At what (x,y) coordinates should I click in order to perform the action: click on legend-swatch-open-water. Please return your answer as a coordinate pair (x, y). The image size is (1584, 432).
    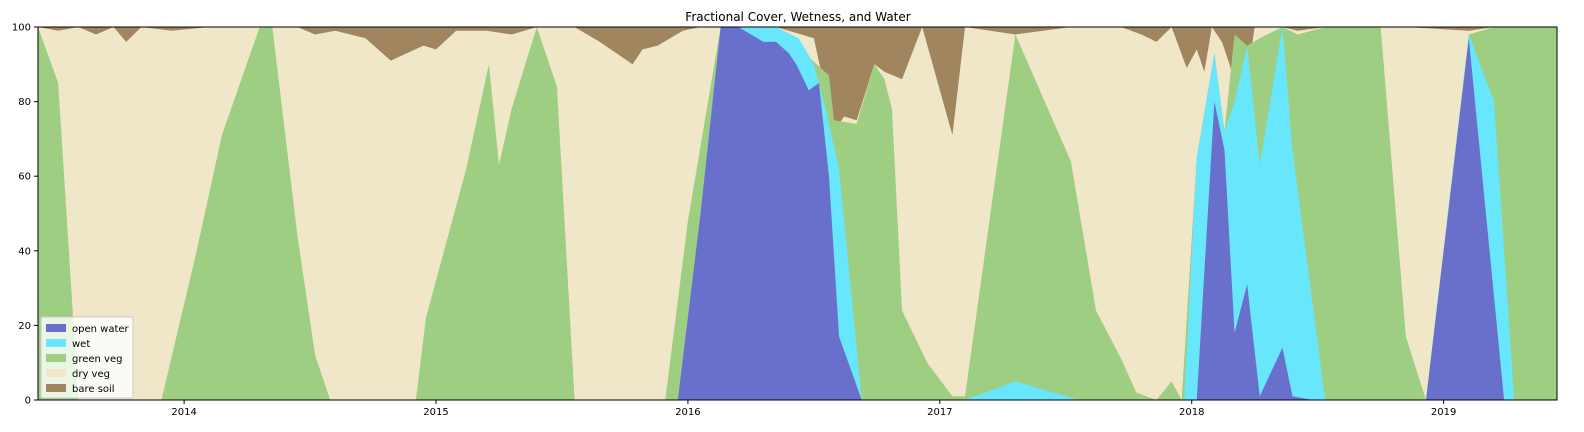
    Looking at the image, I should click on (56, 328).